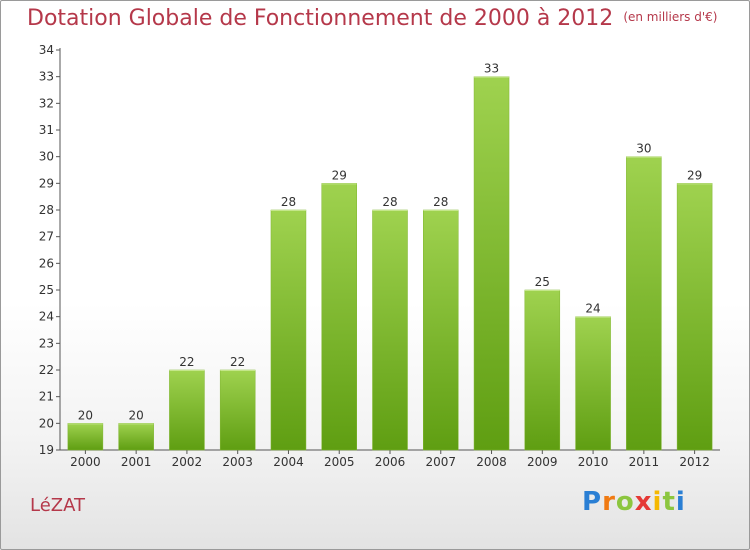 The width and height of the screenshot is (750, 550). I want to click on x-tick-label: 2005, so click(339, 462).